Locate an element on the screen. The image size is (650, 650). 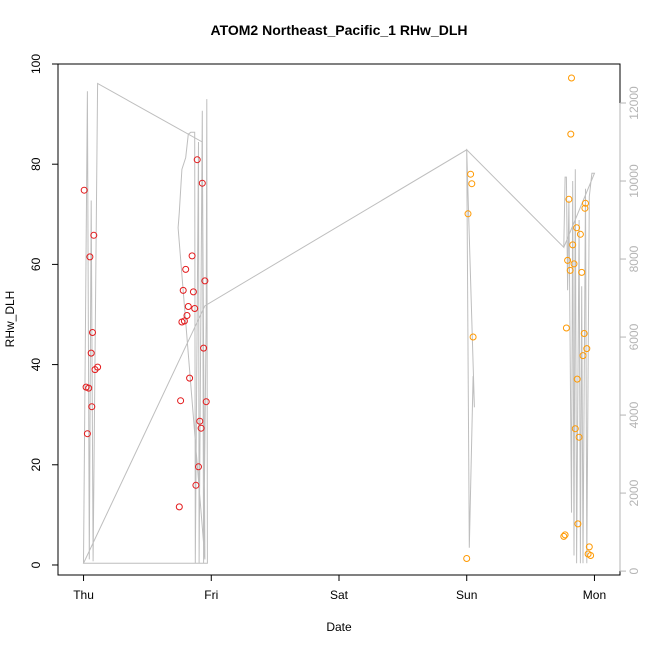
y2-axis: 0 2000 4000 6000 8000 10000 12000 is located at coordinates (630, 330).